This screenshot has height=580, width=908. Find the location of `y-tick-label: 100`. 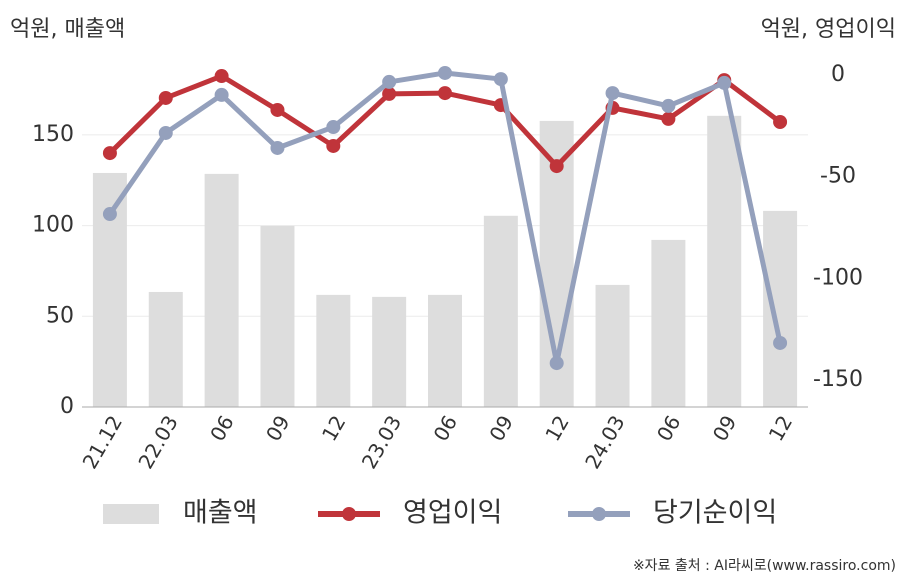

y-tick-label: 100 is located at coordinates (53, 225).